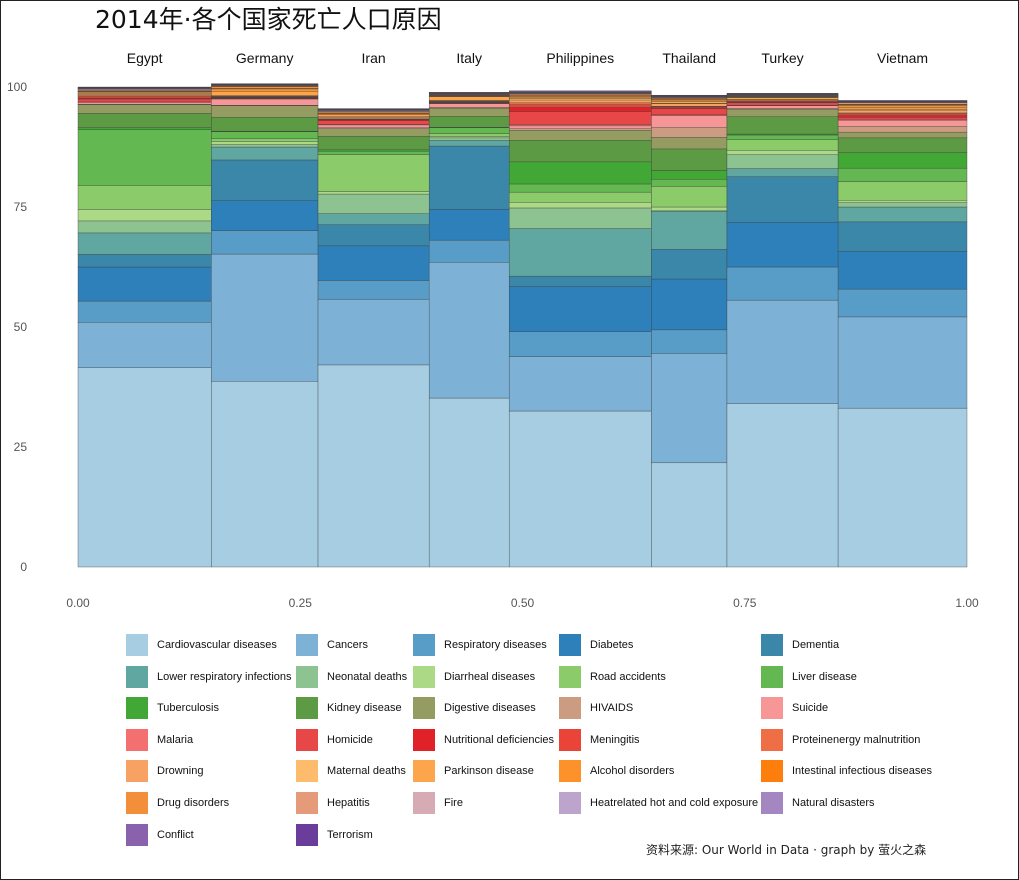  I want to click on legend-label: Lower respiratory infections, so click(224, 676).